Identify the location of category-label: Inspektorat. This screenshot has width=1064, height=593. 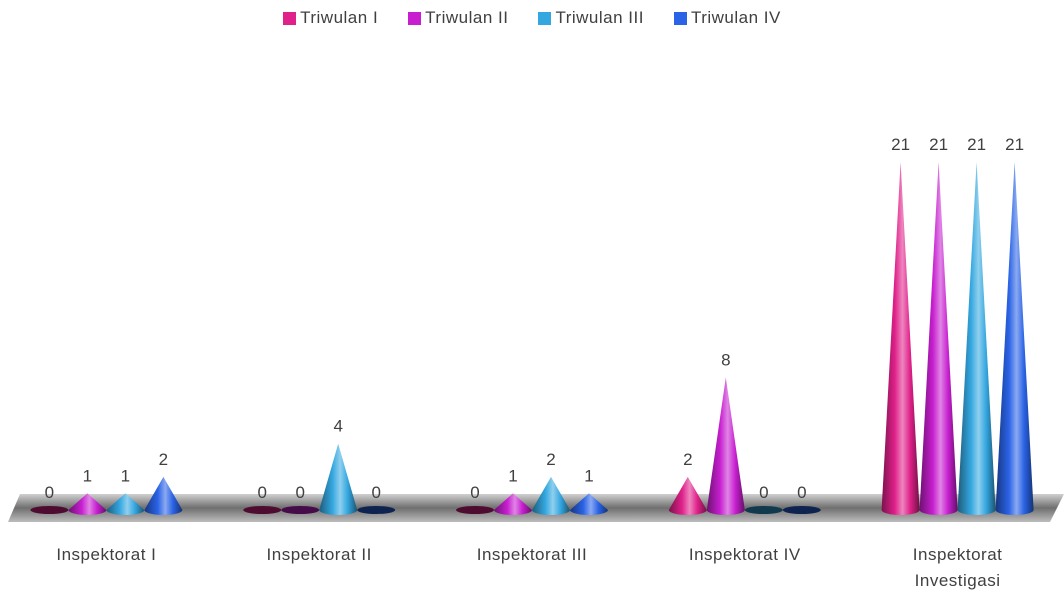
(958, 554).